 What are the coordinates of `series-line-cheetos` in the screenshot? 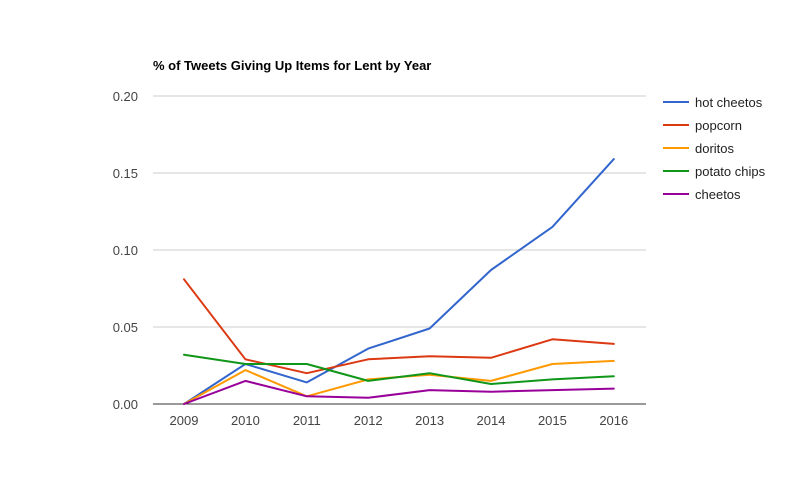 It's located at (399, 392).